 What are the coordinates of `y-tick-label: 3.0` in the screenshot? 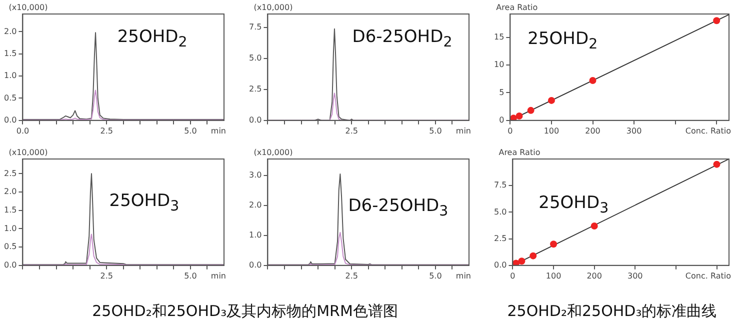 It's located at (255, 175).